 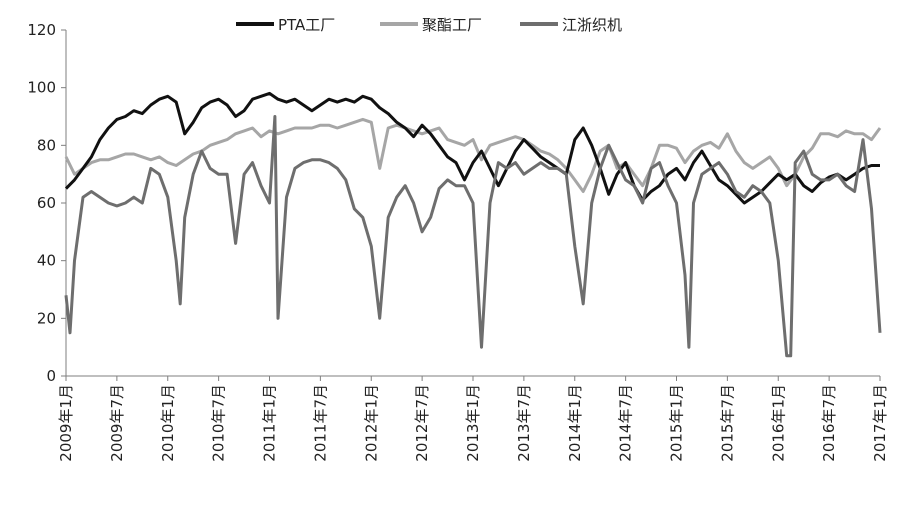 I want to click on x-tick-label: 2016年1月, so click(x=778, y=423).